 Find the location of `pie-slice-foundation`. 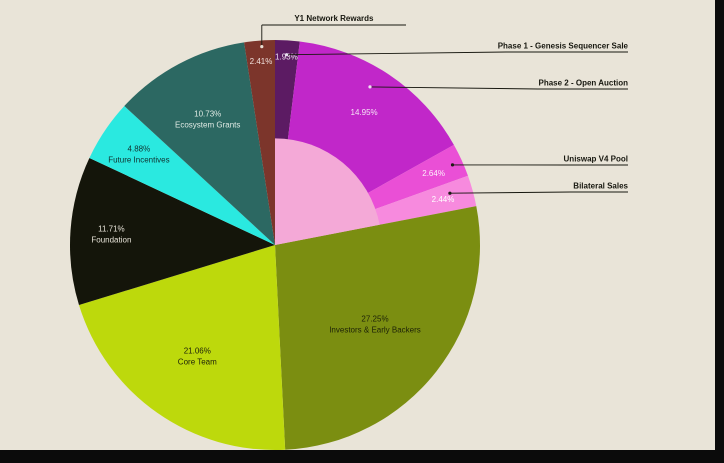

pie-slice-foundation is located at coordinates (172, 231).